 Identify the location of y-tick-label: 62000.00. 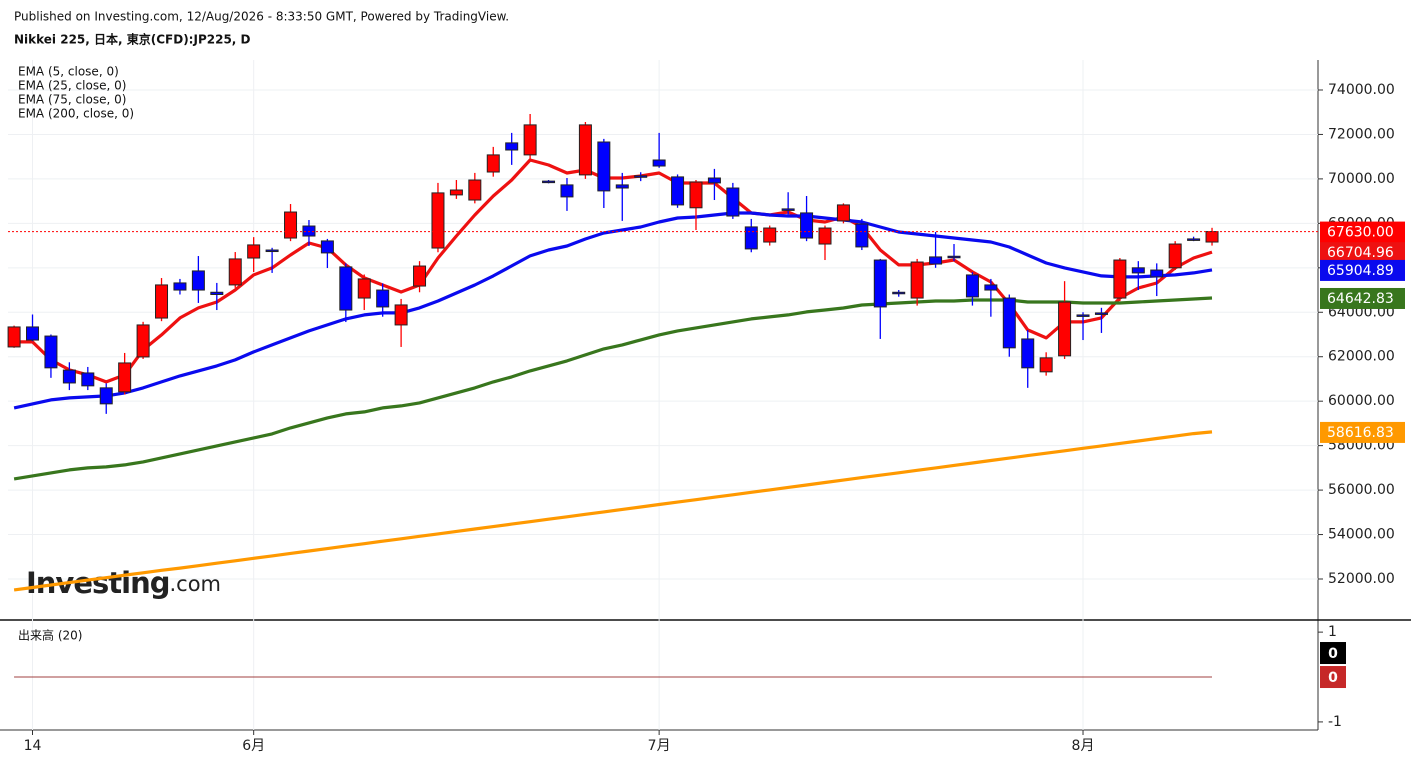
(1361, 357).